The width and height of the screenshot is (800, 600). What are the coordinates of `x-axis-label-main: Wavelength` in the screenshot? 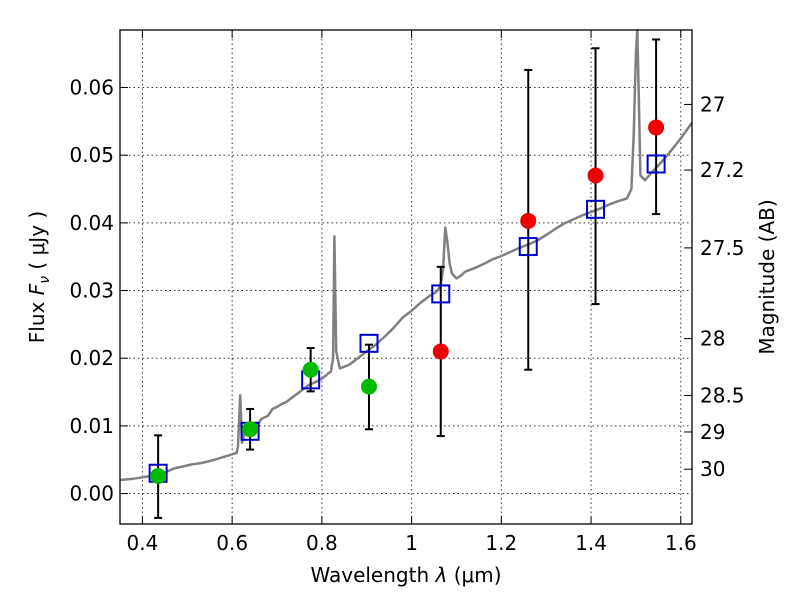 It's located at (369, 575).